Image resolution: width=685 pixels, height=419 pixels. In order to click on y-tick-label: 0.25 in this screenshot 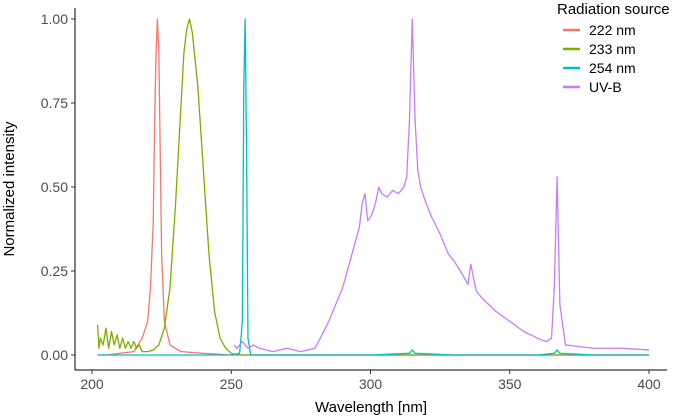, I will do `click(54, 271)`.